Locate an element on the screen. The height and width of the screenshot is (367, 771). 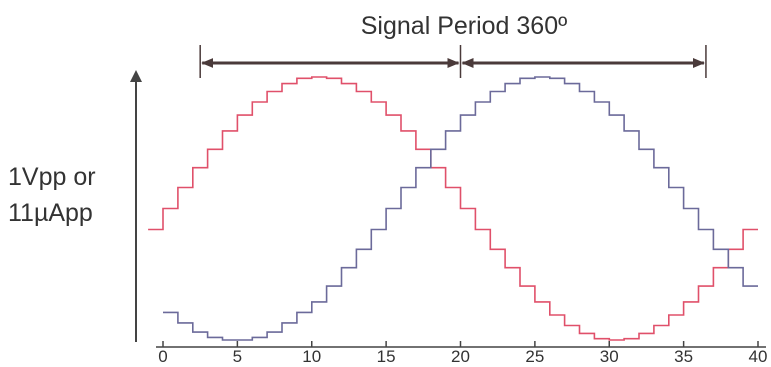
x-tick-label-15: 15 is located at coordinates (386, 356).